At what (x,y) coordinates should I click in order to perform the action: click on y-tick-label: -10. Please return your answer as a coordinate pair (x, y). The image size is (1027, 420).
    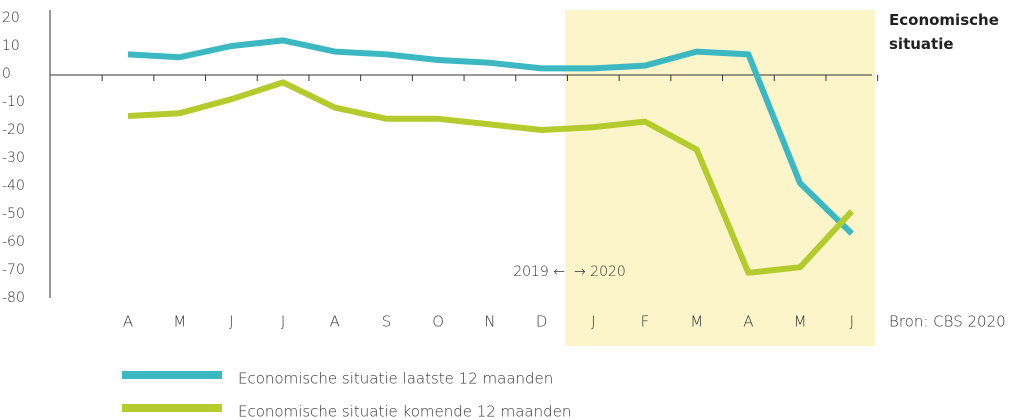
    Looking at the image, I should click on (13, 102).